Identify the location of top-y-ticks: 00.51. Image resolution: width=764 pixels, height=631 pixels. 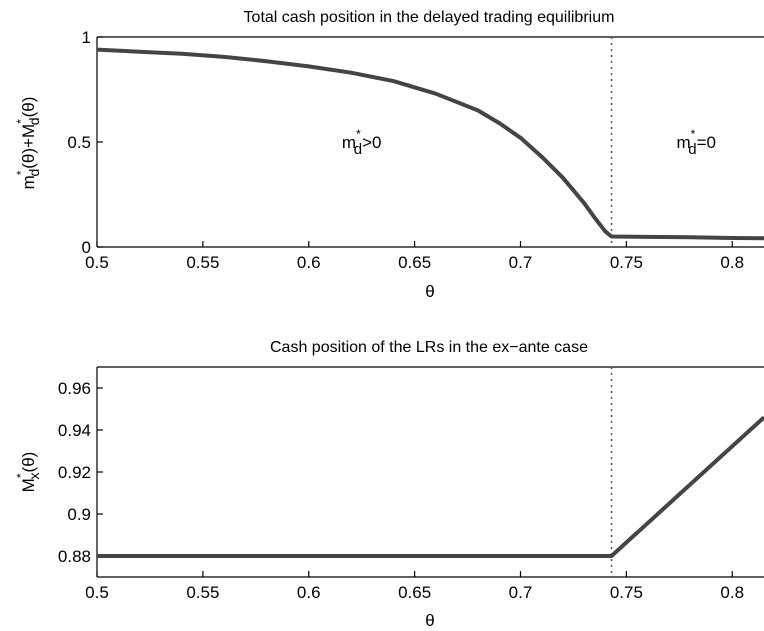
(85, 142).